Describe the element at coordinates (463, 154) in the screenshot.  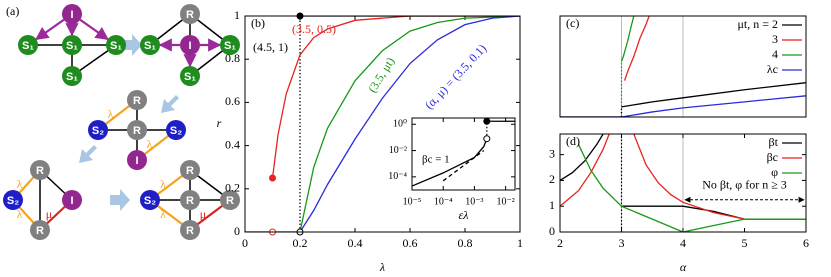
I see `plot-area` at that location.